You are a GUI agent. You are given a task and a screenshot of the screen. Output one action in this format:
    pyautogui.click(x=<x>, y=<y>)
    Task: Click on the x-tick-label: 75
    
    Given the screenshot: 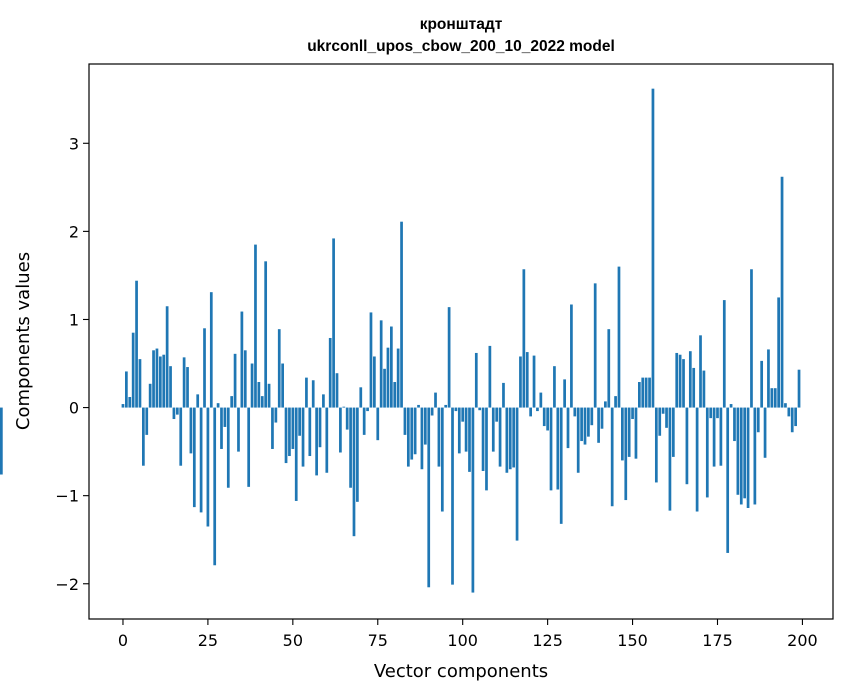 What is the action you would take?
    pyautogui.click(x=378, y=640)
    